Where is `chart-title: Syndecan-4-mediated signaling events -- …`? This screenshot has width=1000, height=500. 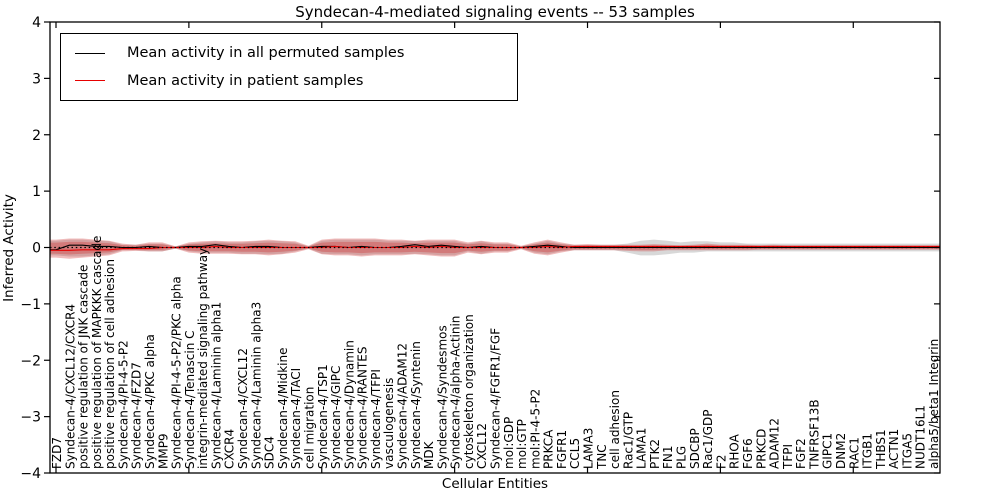
chart-title: Syndecan-4-mediated signaling events -- … is located at coordinates (495, 12).